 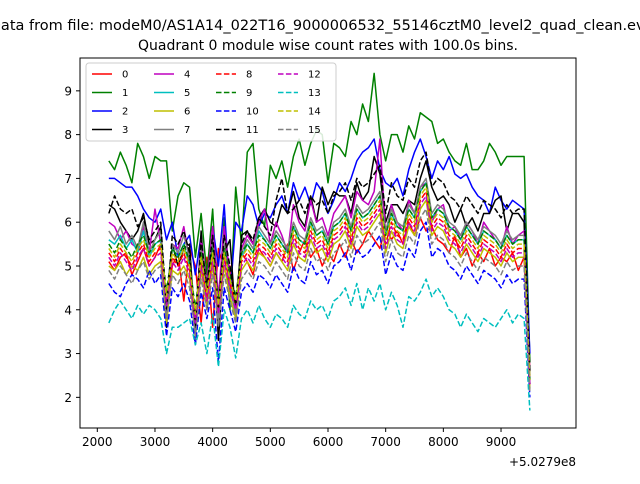 What do you see at coordinates (443, 442) in the screenshot?
I see `x-tick-label: 8000` at bounding box center [443, 442].